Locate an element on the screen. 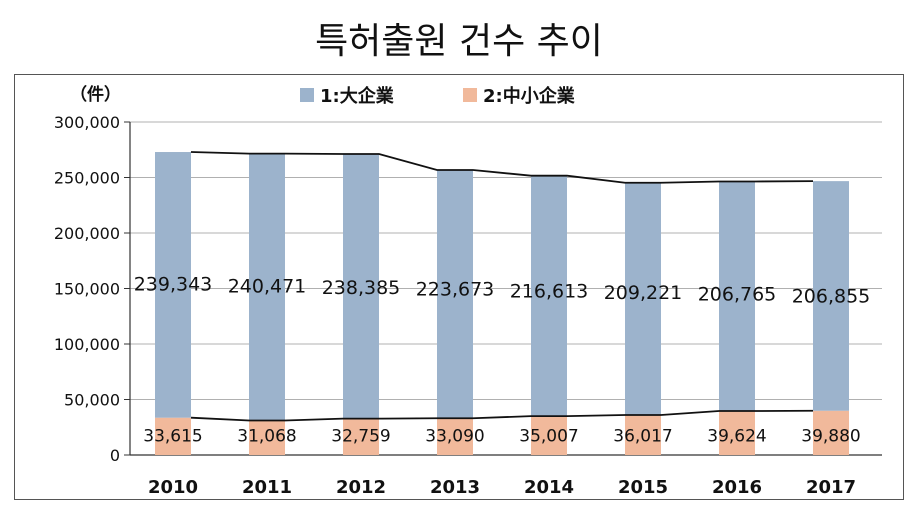 Image resolution: width=918 pixels, height=514 pixels. data-label-sme-2010: 33,615 is located at coordinates (172, 437).